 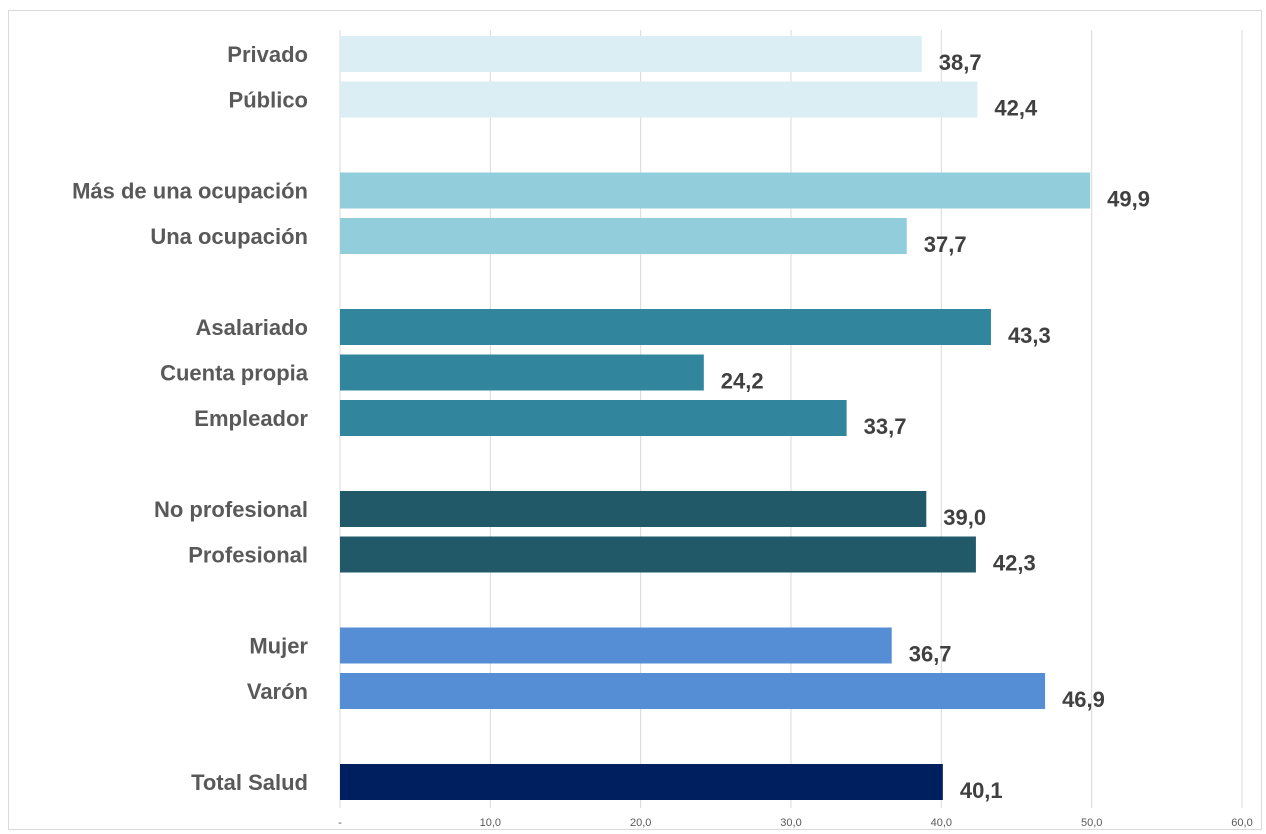 I want to click on category-label: Varón, so click(x=277, y=691).